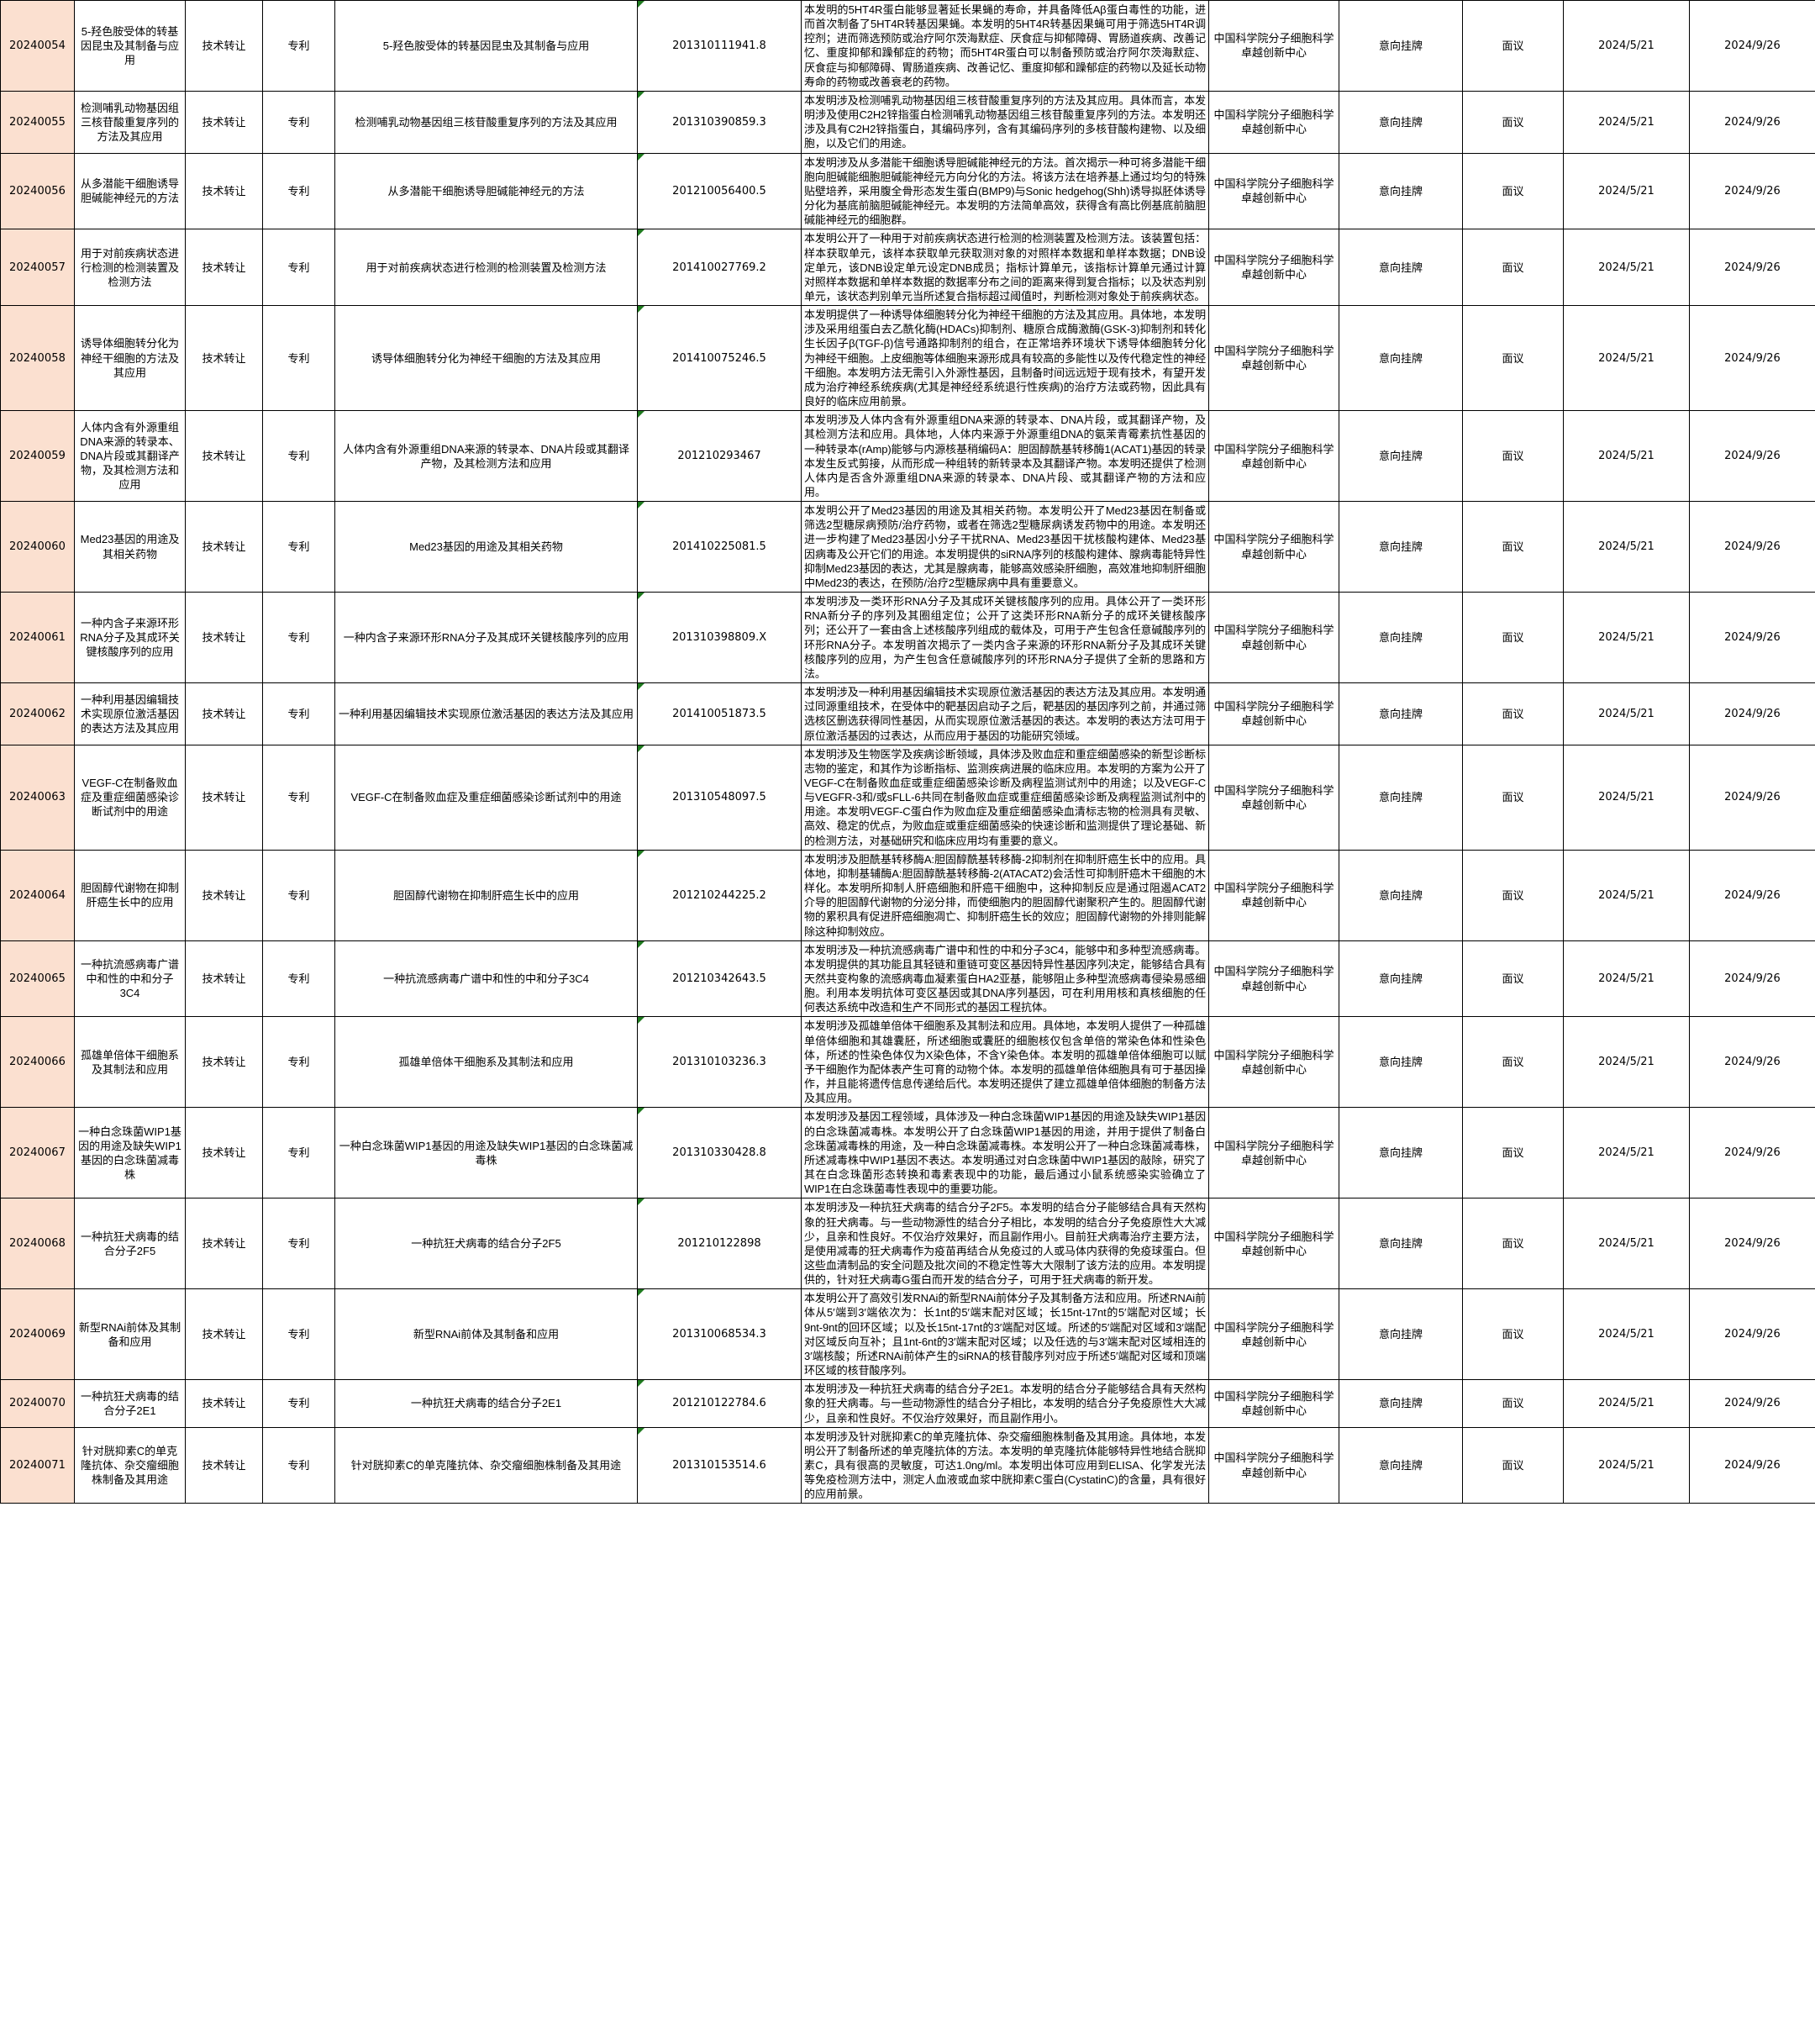 This screenshot has width=1815, height=2044. What do you see at coordinates (486, 1334) in the screenshot?
I see `cell-patent-title: 新型RNAi前体及其制备和应用` at bounding box center [486, 1334].